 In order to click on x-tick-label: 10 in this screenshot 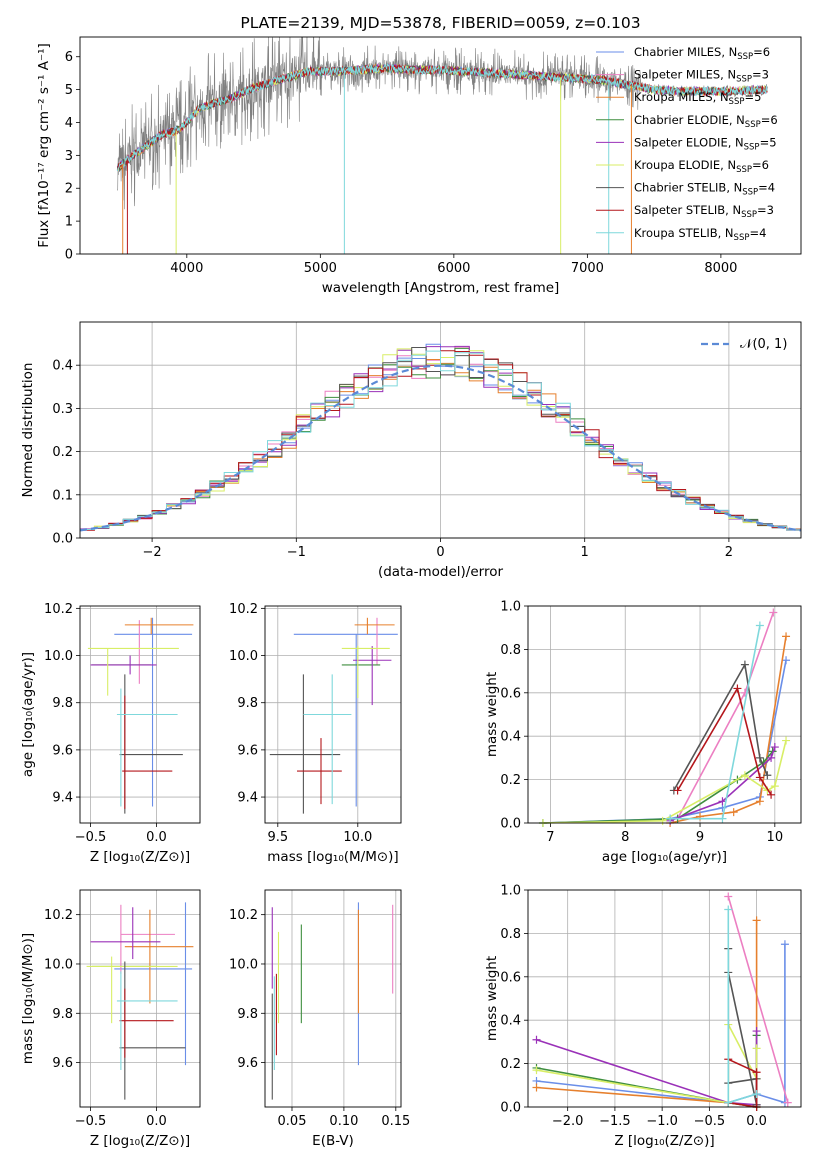, I will do `click(775, 837)`.